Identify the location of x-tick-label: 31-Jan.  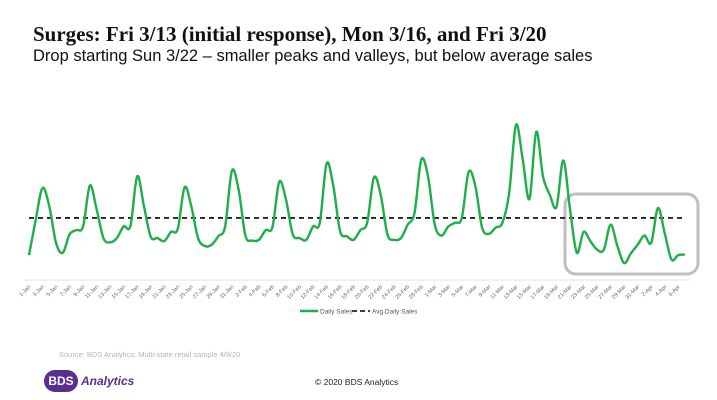
(227, 292).